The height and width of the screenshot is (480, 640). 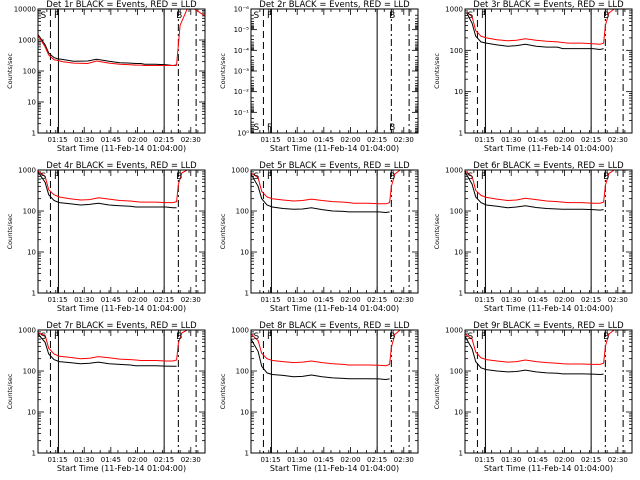 I want to click on y-tick-label: 10000, so click(x=25, y=10).